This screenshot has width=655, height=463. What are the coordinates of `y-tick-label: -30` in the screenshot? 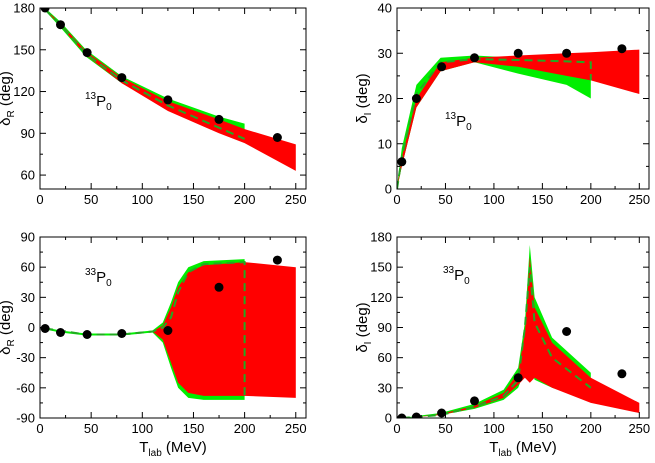 It's located at (25, 357).